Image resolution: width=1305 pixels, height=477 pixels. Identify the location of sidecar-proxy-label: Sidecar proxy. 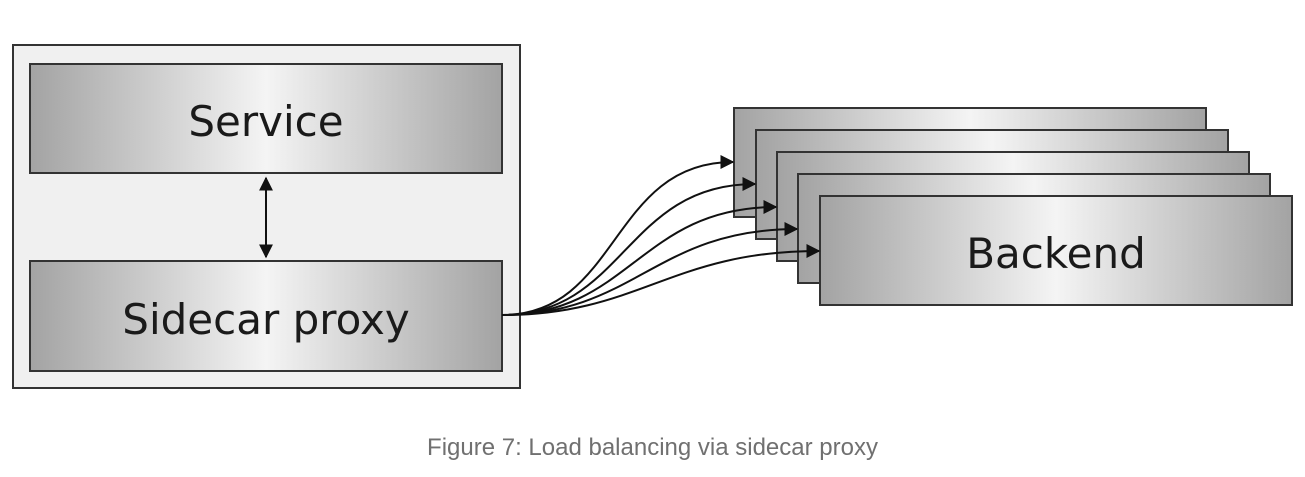
(265, 319).